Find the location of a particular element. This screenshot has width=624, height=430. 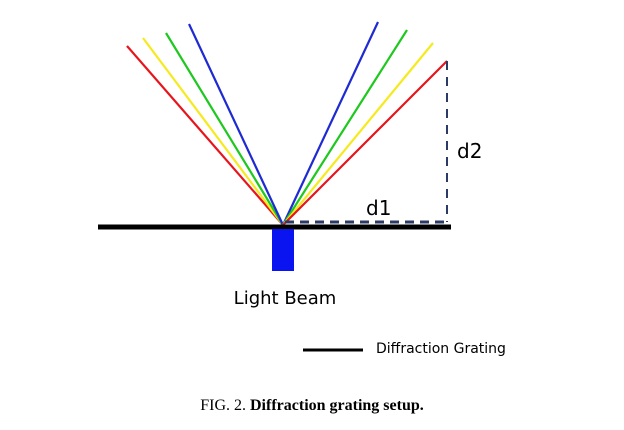

ray-yellow-right is located at coordinates (358, 134).